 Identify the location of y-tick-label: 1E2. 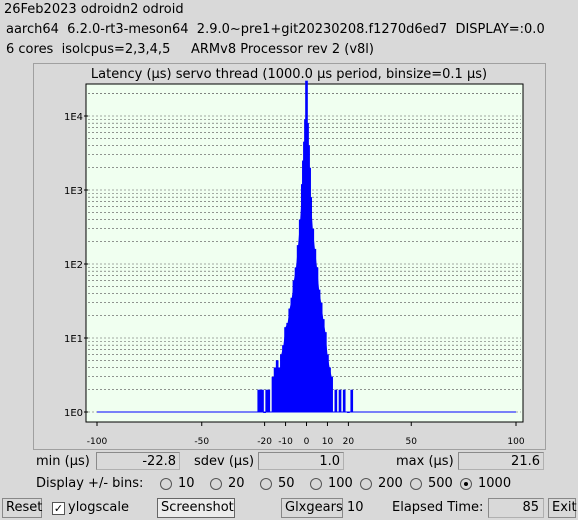
(73, 265).